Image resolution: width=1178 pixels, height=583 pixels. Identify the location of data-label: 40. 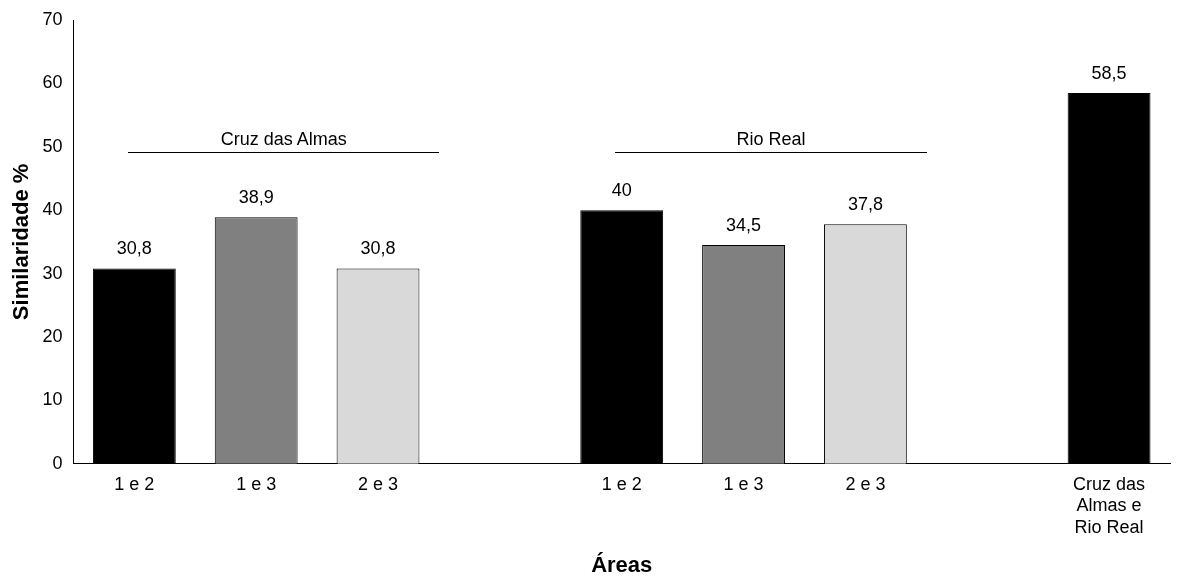
(621, 190).